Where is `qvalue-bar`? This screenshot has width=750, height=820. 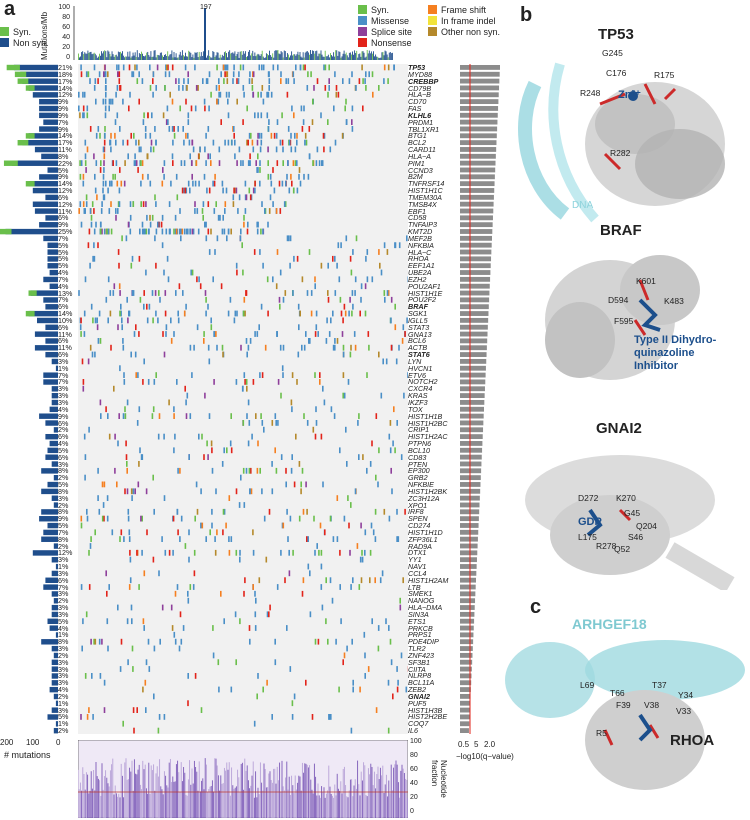
qvalue-bar is located at coordinates (477, 197).